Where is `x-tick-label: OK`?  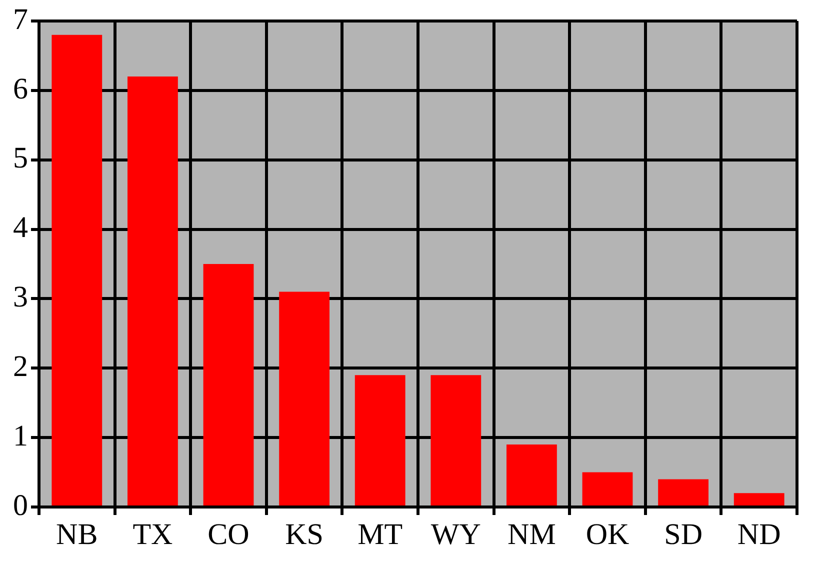 x-tick-label: OK is located at coordinates (608, 534).